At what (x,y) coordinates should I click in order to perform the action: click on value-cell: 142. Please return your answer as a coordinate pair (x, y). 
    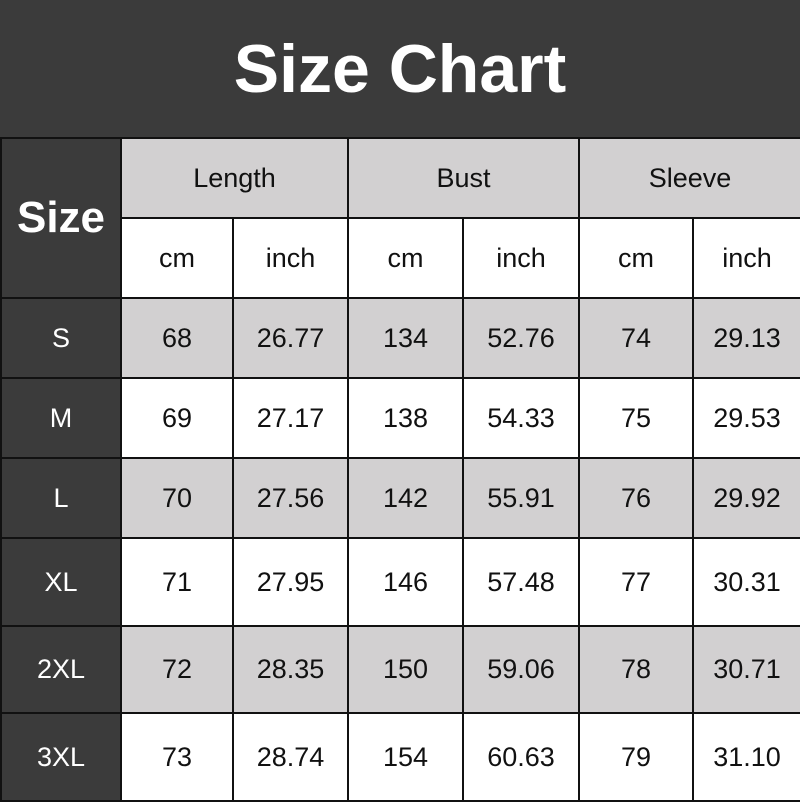
    Looking at the image, I should click on (405, 498).